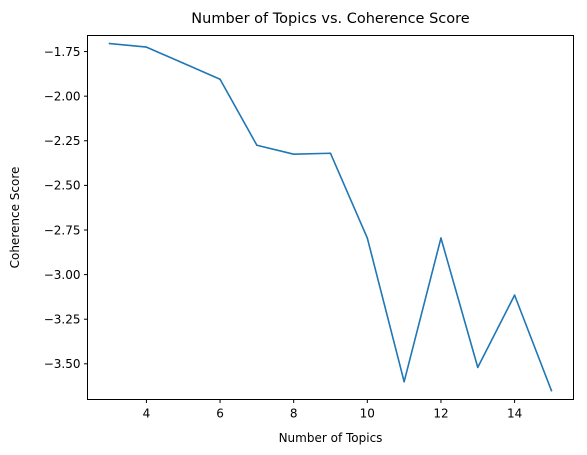 The image size is (587, 455). I want to click on x-tick-label: 8, so click(294, 414).